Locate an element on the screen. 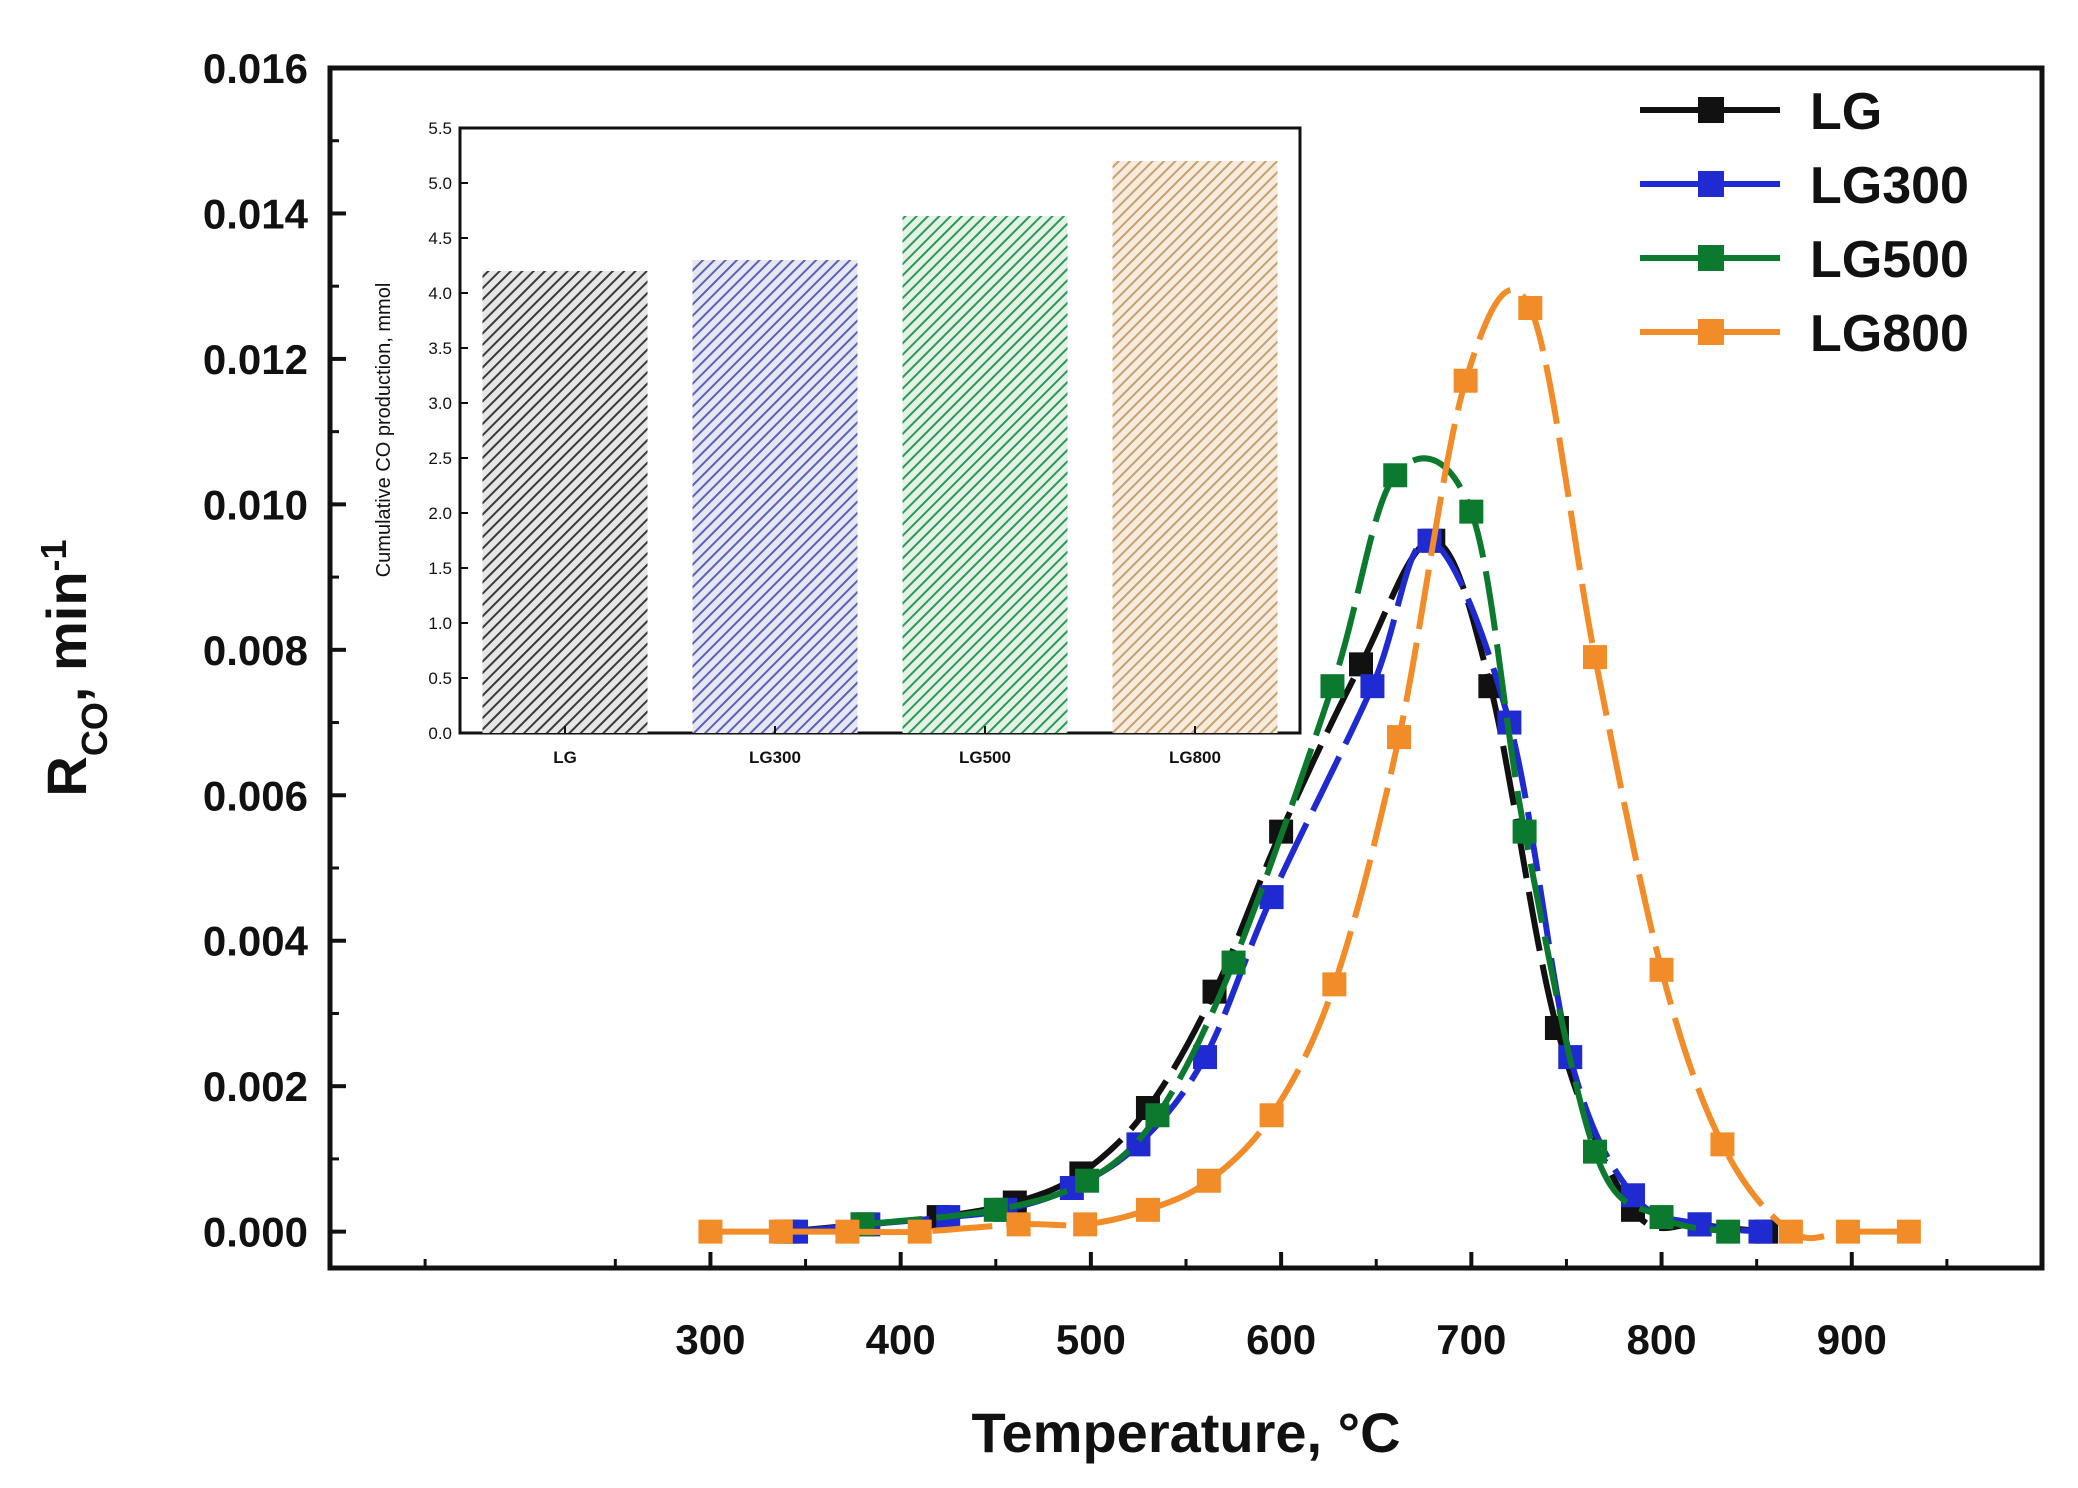 This screenshot has width=2078, height=1488. inset-y-tick-label: 2.0 is located at coordinates (440, 513).